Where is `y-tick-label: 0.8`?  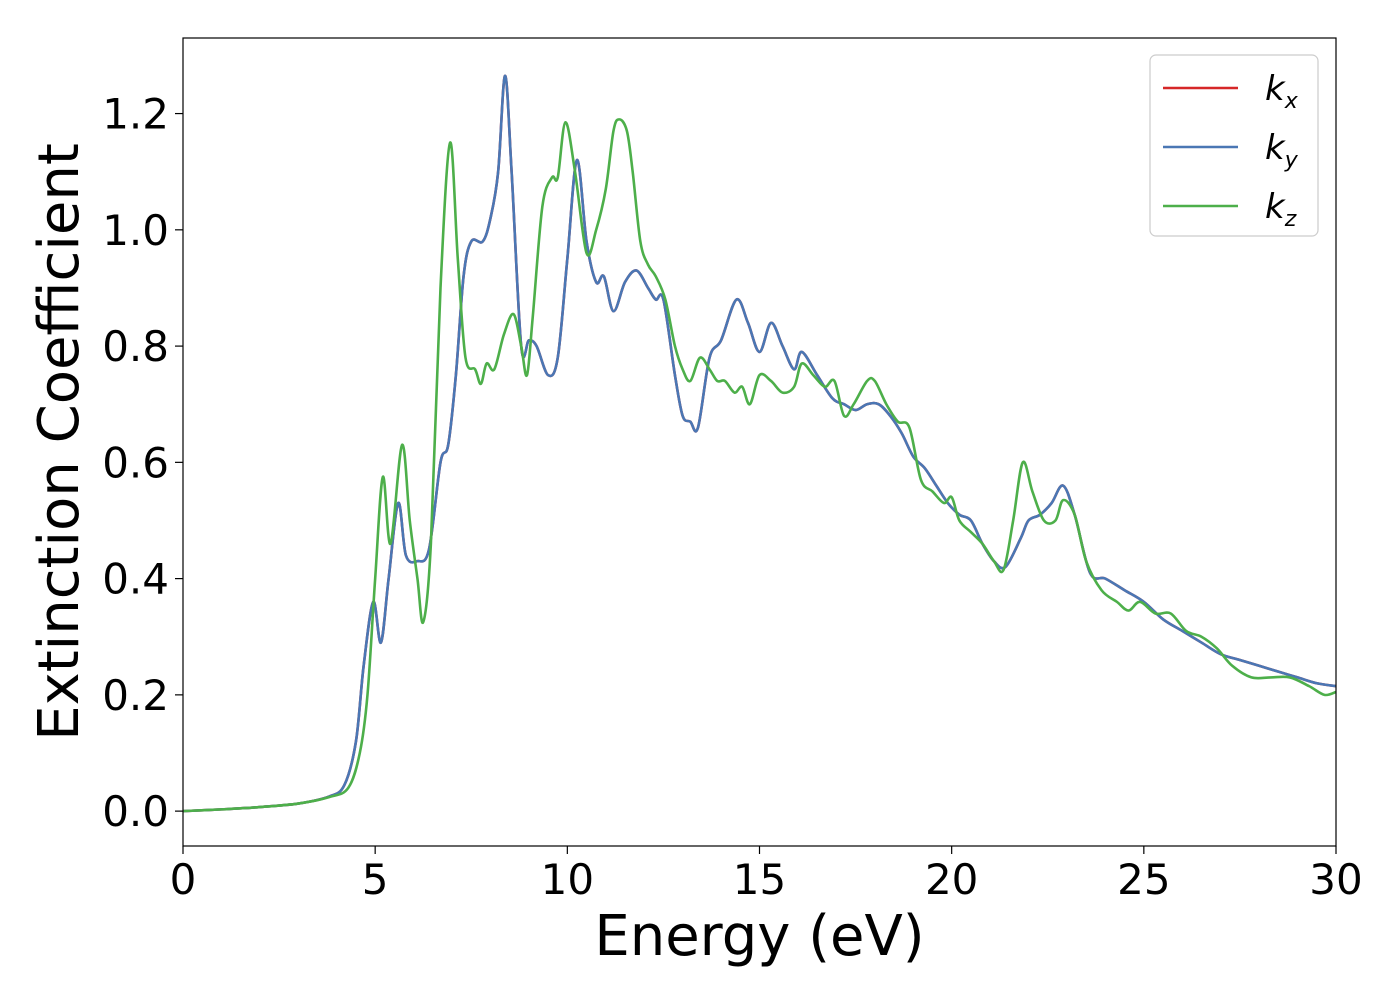 y-tick-label: 0.8 is located at coordinates (135, 346).